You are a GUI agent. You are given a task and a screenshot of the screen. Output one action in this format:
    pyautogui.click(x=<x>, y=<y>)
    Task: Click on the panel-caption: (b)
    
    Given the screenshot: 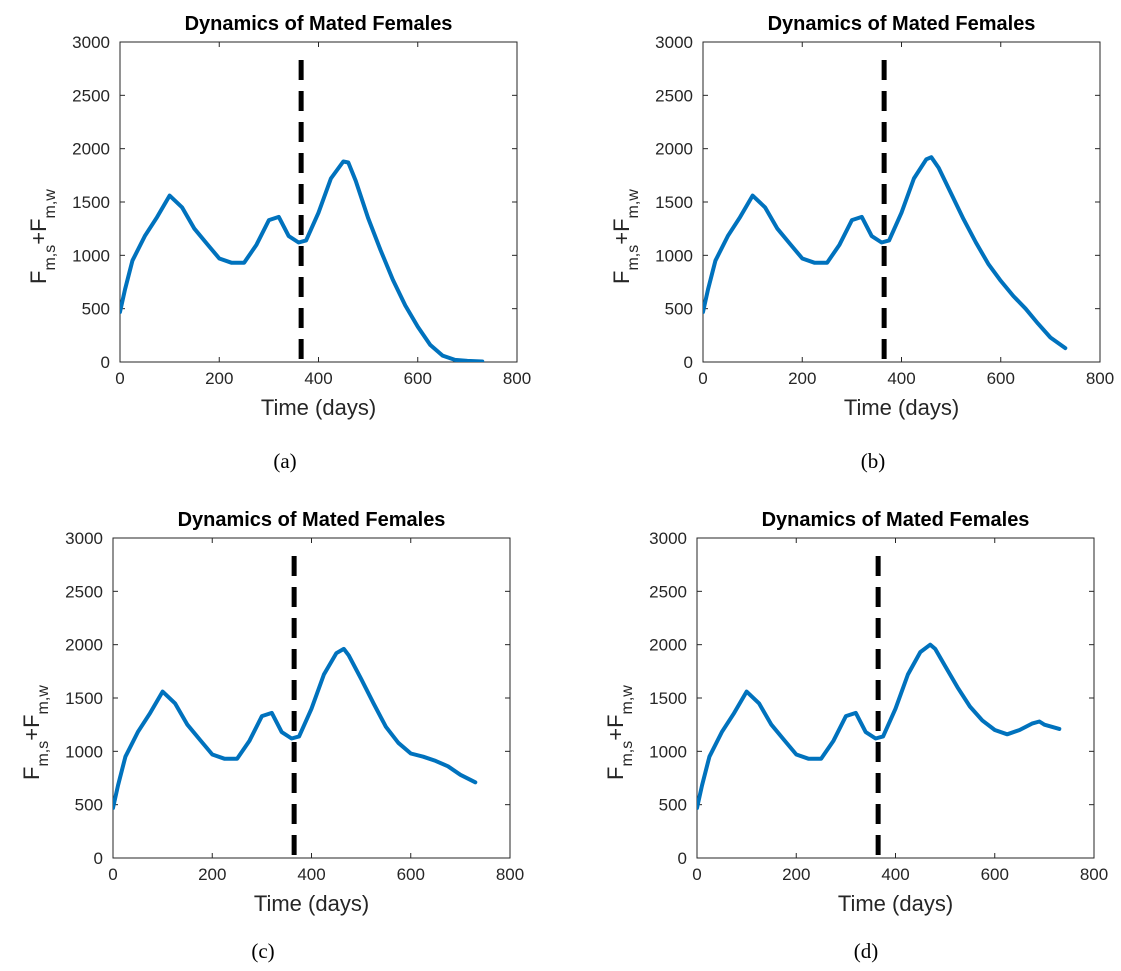 What is the action you would take?
    pyautogui.click(x=873, y=461)
    